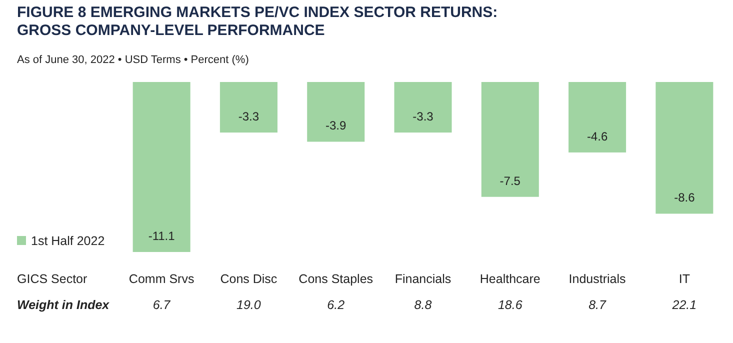 This screenshot has height=343, width=733. What do you see at coordinates (510, 305) in the screenshot?
I see `text: 18.6` at bounding box center [510, 305].